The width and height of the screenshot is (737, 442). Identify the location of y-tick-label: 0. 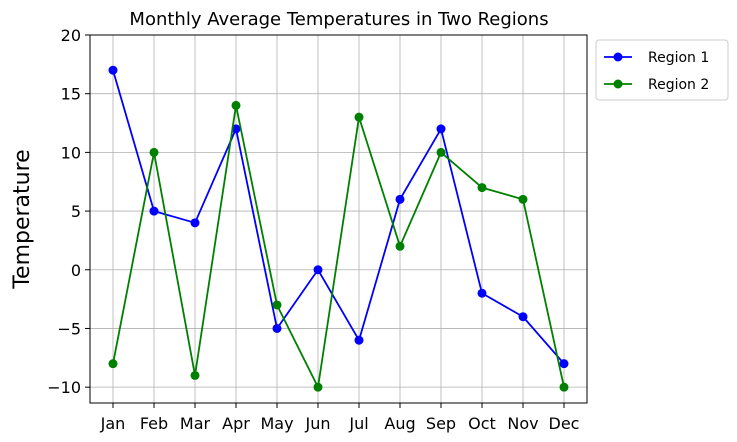
(76, 270).